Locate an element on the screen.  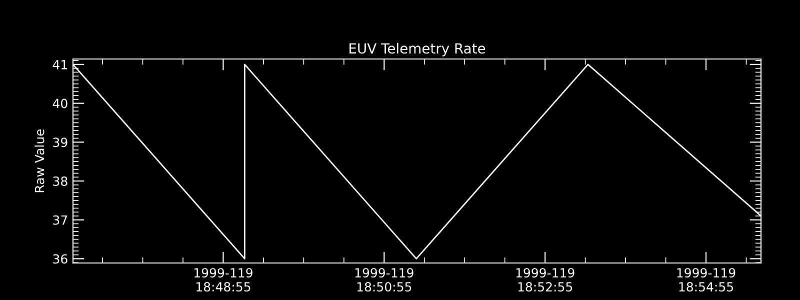
y-tick-label: 40 is located at coordinates (60, 103).